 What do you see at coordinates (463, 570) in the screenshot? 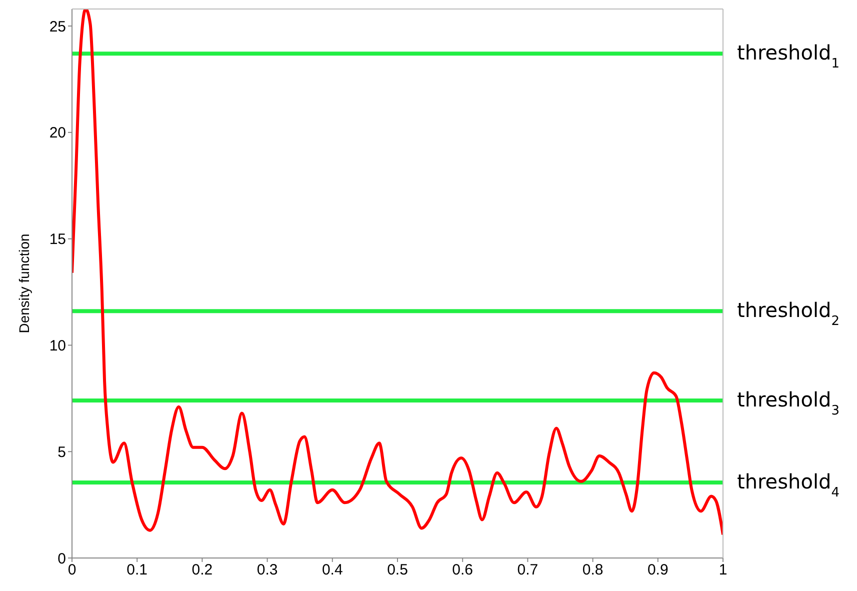
I see `x-tick-label: 0.6` at bounding box center [463, 570].